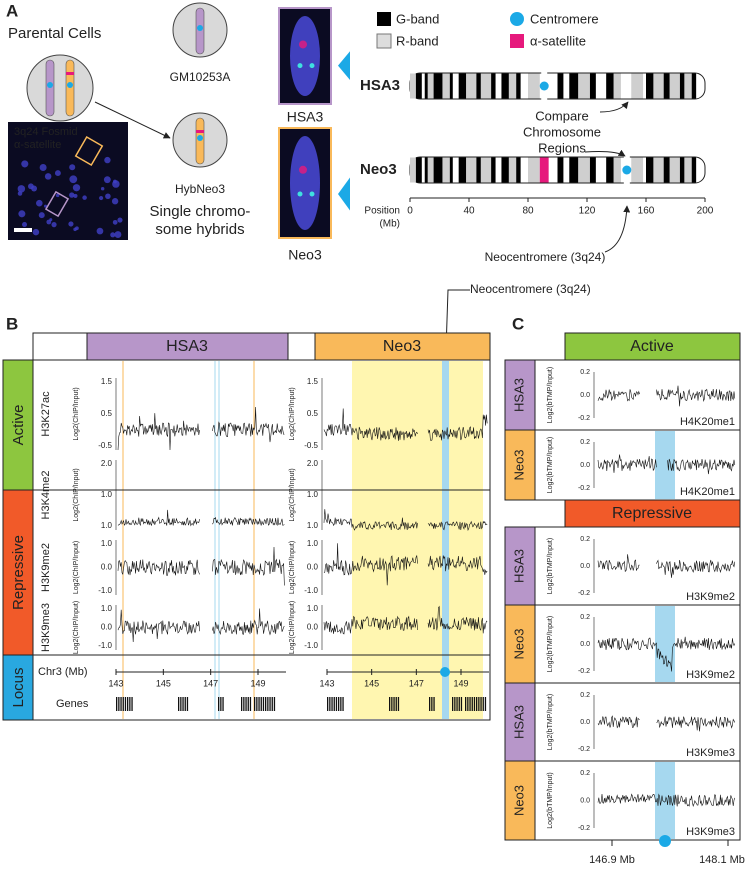 This screenshot has width=750, height=879. What do you see at coordinates (305, 255) in the screenshot?
I see `image-label: Neo3` at bounding box center [305, 255].